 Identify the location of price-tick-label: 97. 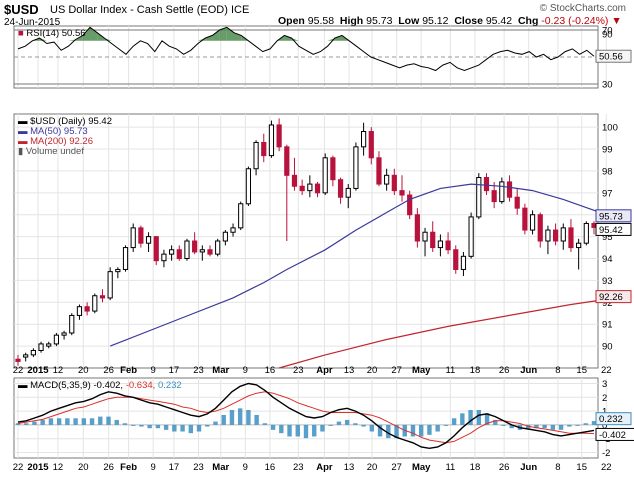
(607, 193).